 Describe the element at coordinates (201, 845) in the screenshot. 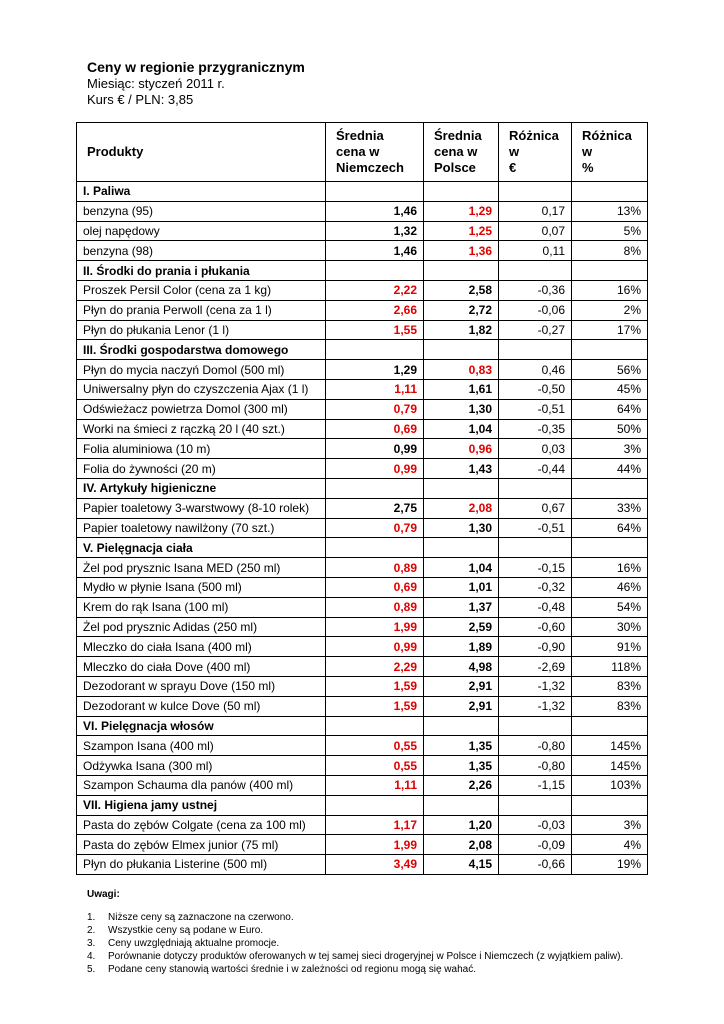

I see `product-name: Pasta do zębów Elmex junior (75 ml)` at that location.